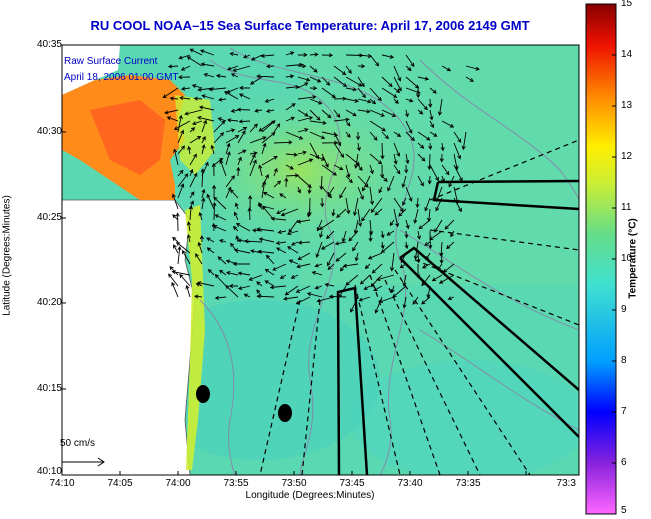 The image size is (651, 519). I want to click on x-tick-label: 73:3, so click(566, 483).